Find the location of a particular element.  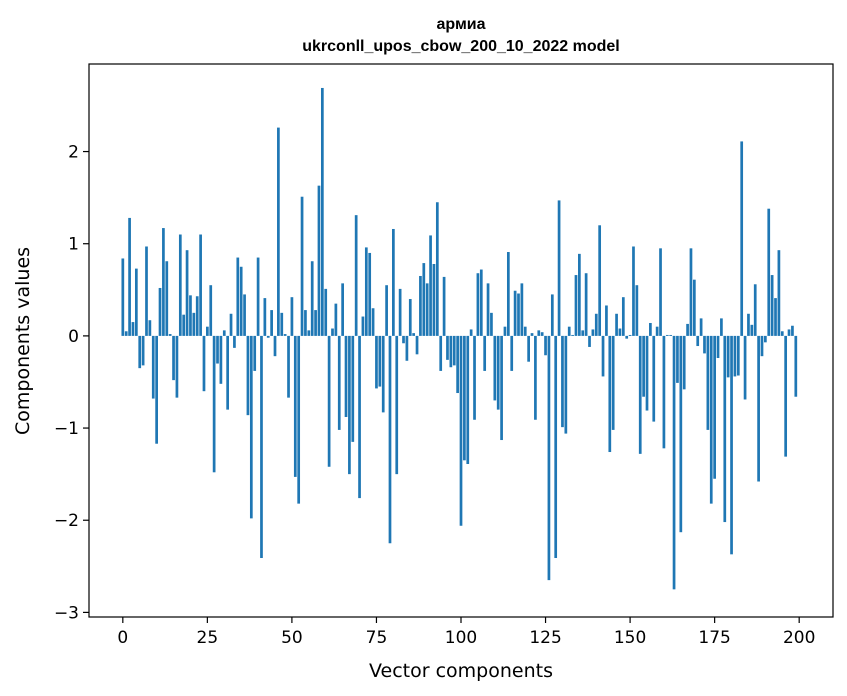

x-tick-label: 175 is located at coordinates (714, 638).